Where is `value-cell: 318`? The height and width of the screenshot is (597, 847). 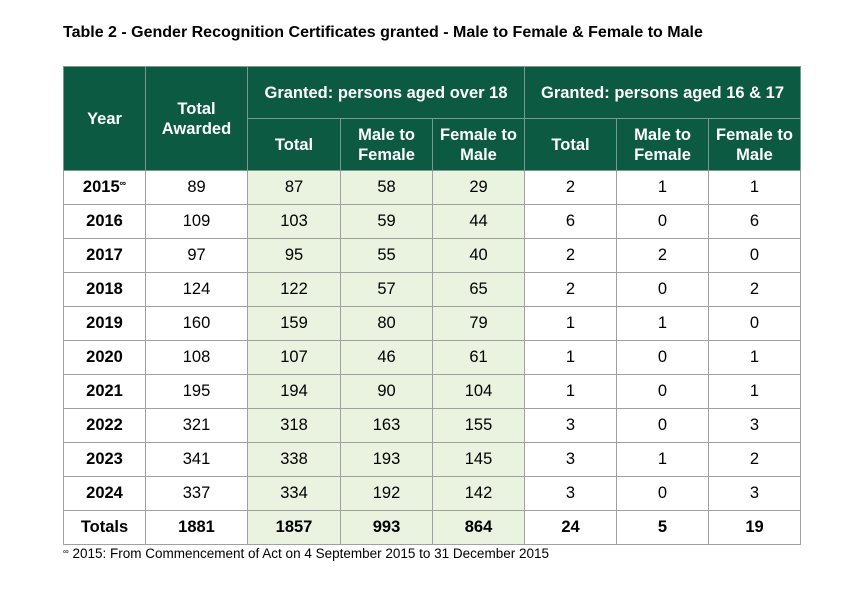
value-cell: 318 is located at coordinates (294, 425).